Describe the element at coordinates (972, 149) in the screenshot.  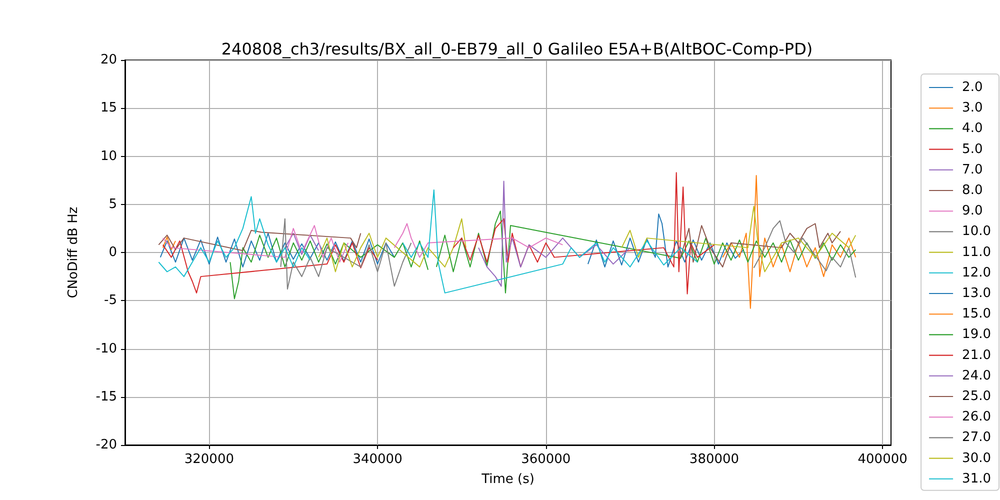
I see `legend-label: 5.0` at that location.